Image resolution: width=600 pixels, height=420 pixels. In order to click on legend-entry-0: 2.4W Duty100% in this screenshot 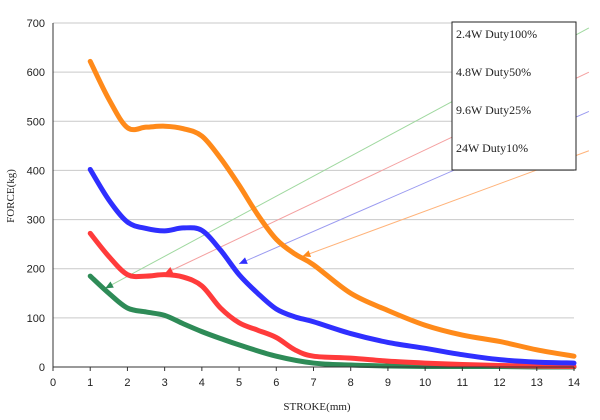, I will do `click(496, 34)`.